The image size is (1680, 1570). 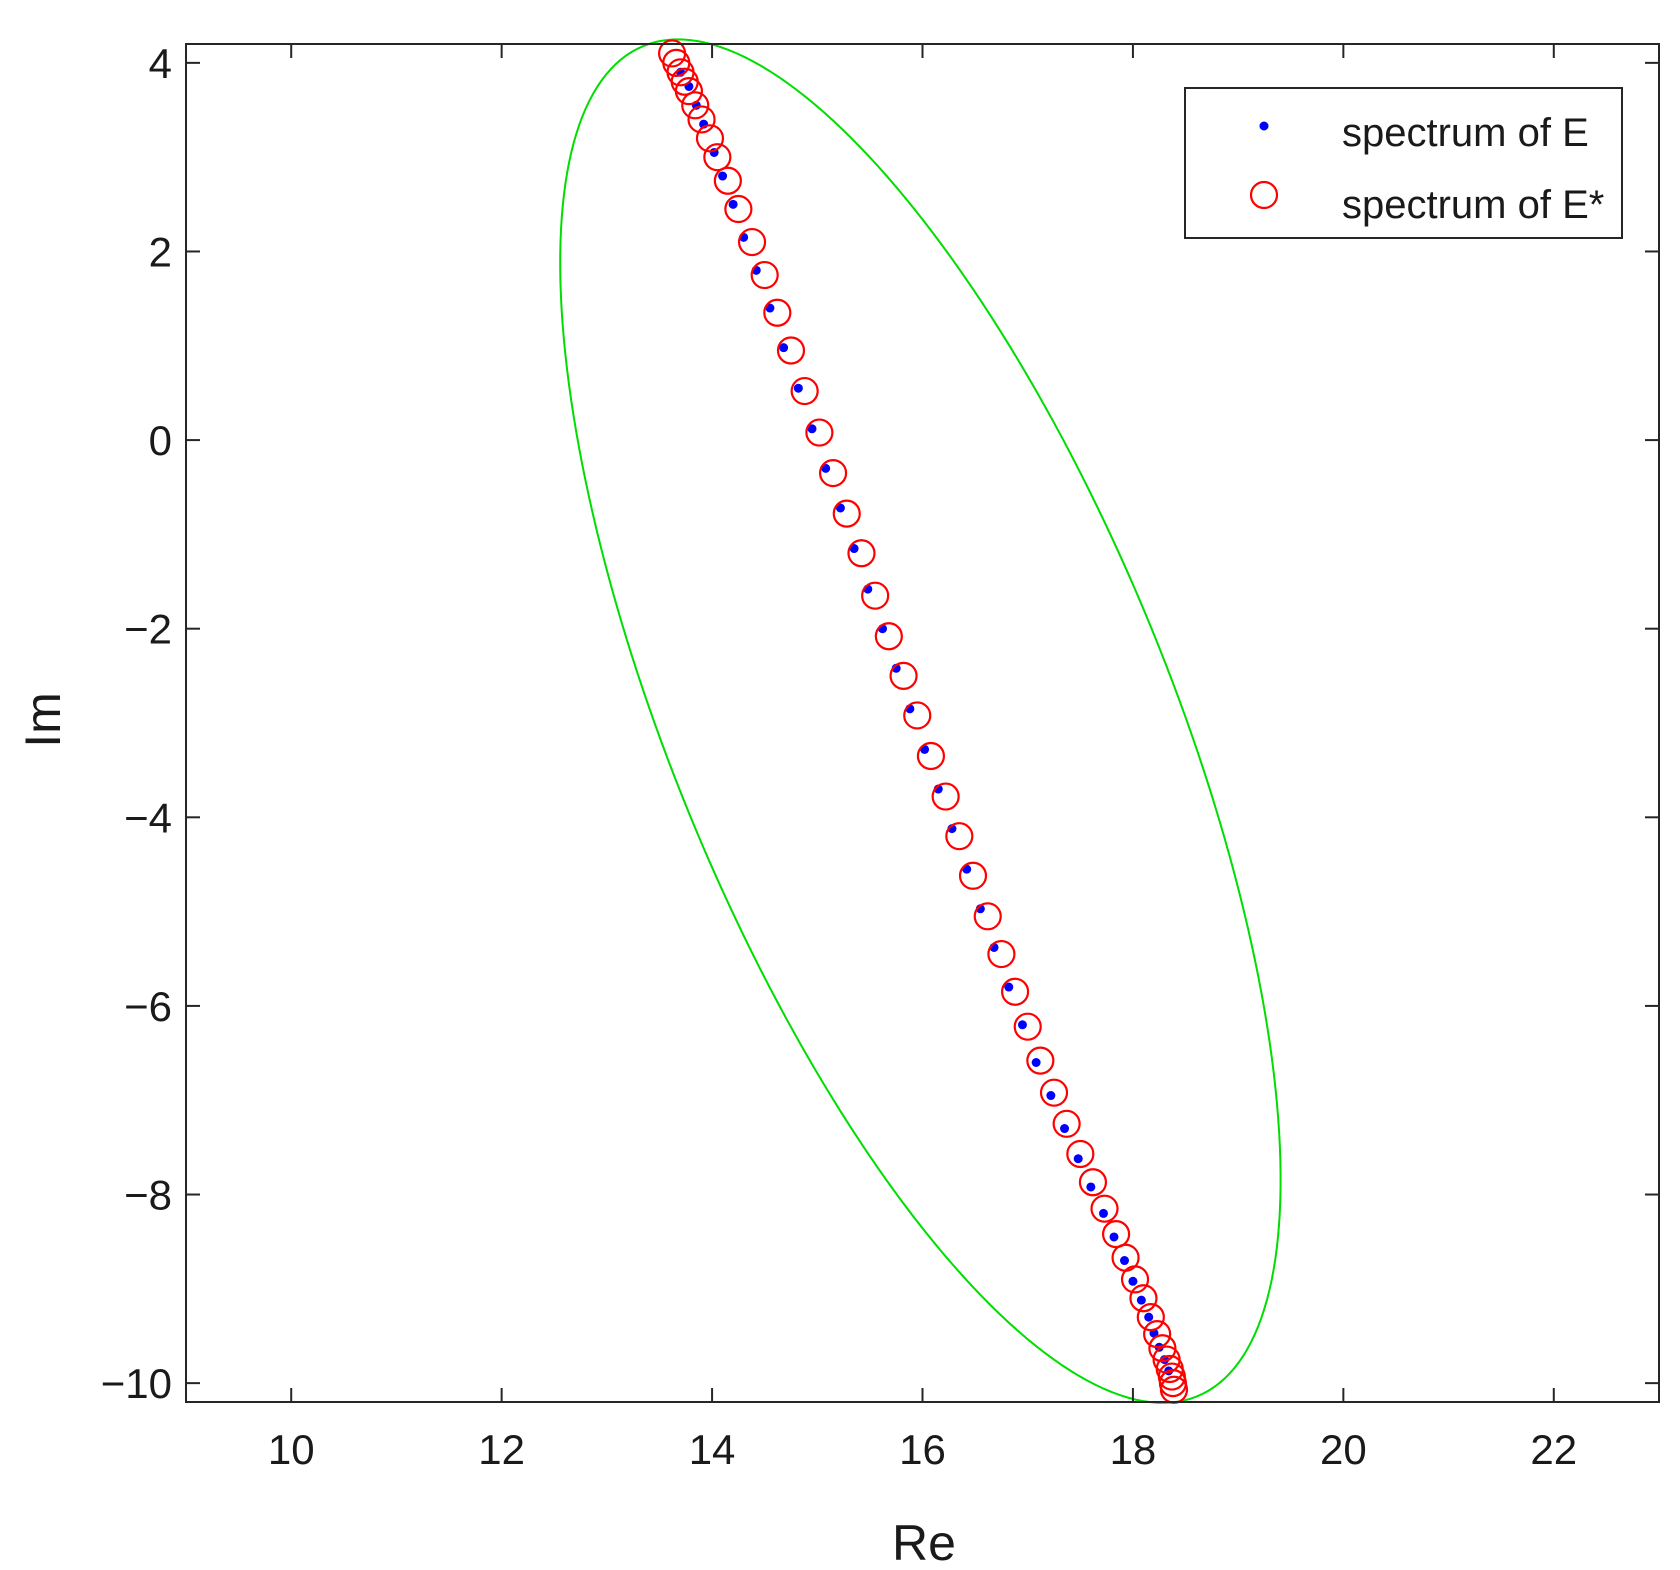 I want to click on x-tick-label: 20, so click(x=1343, y=1449).